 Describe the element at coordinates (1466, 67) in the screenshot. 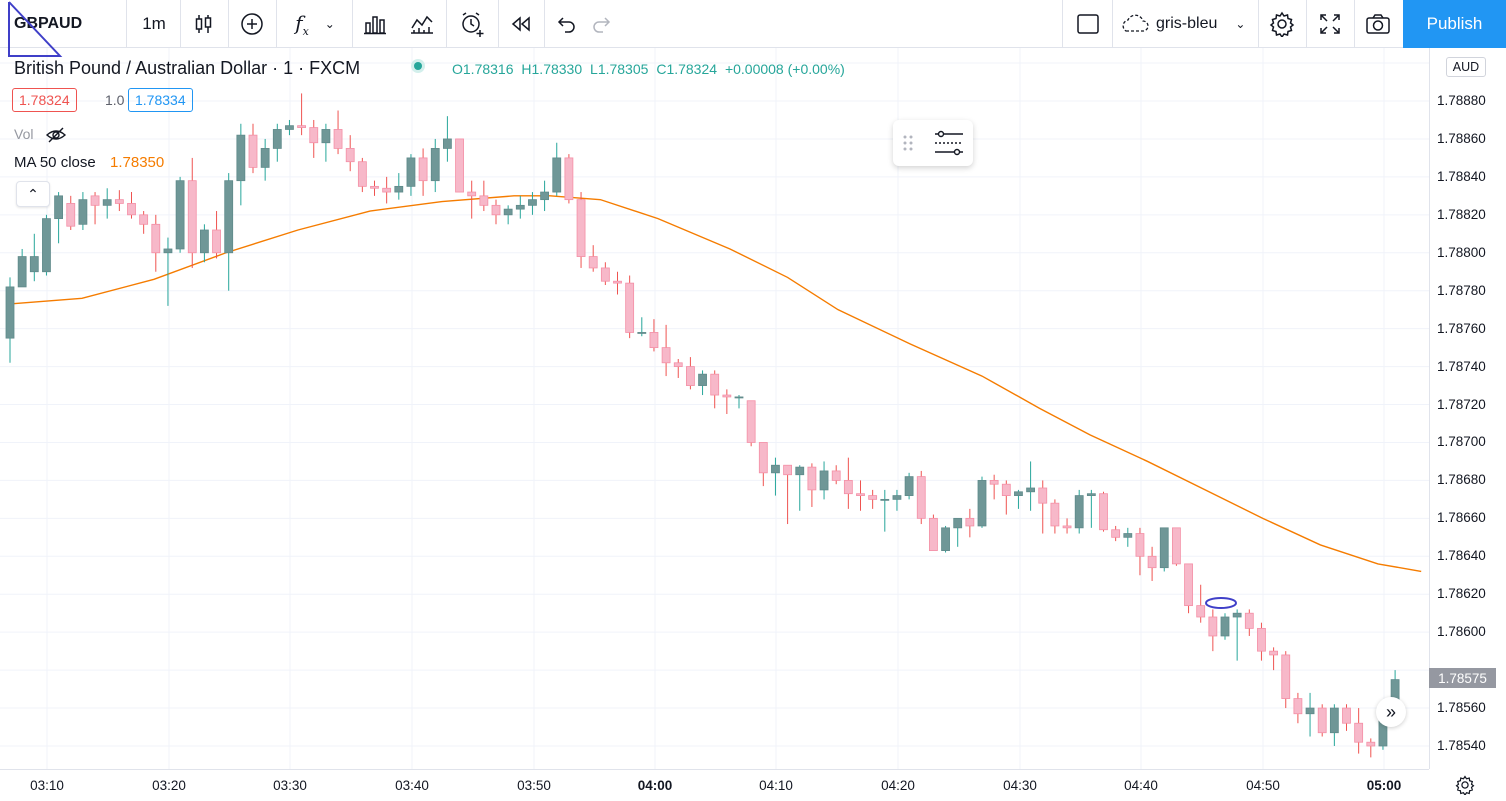

I see `currency-badge: AUD` at that location.